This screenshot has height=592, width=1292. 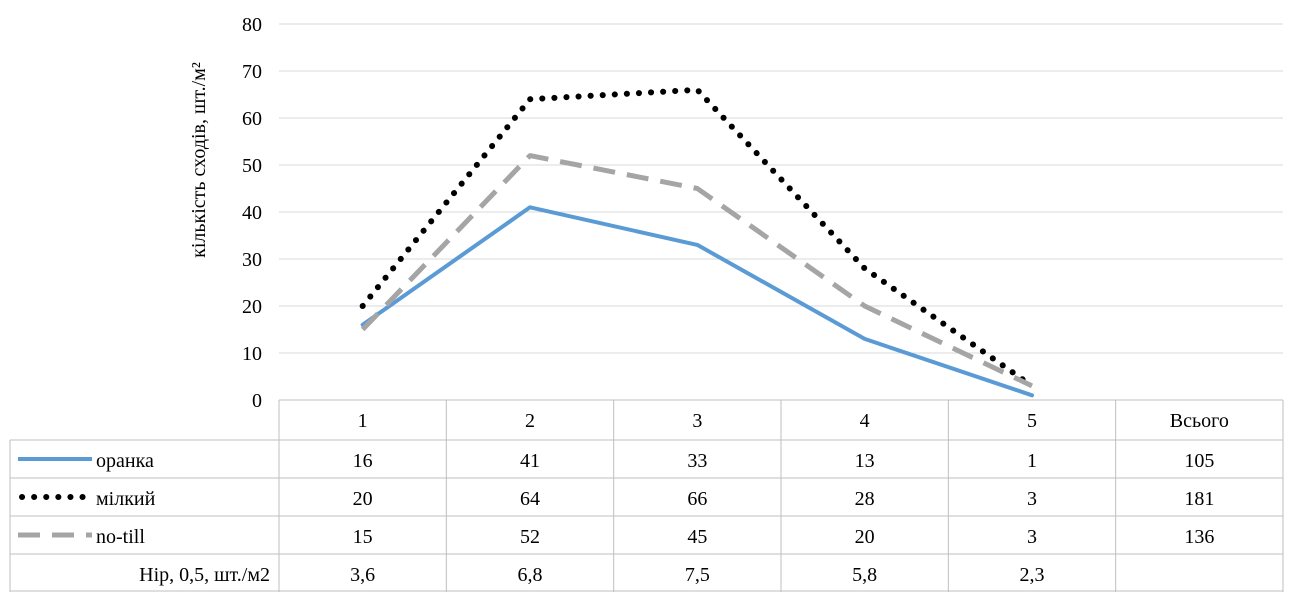 What do you see at coordinates (697, 575) in the screenshot?
I see `table-cell: 7,5` at bounding box center [697, 575].